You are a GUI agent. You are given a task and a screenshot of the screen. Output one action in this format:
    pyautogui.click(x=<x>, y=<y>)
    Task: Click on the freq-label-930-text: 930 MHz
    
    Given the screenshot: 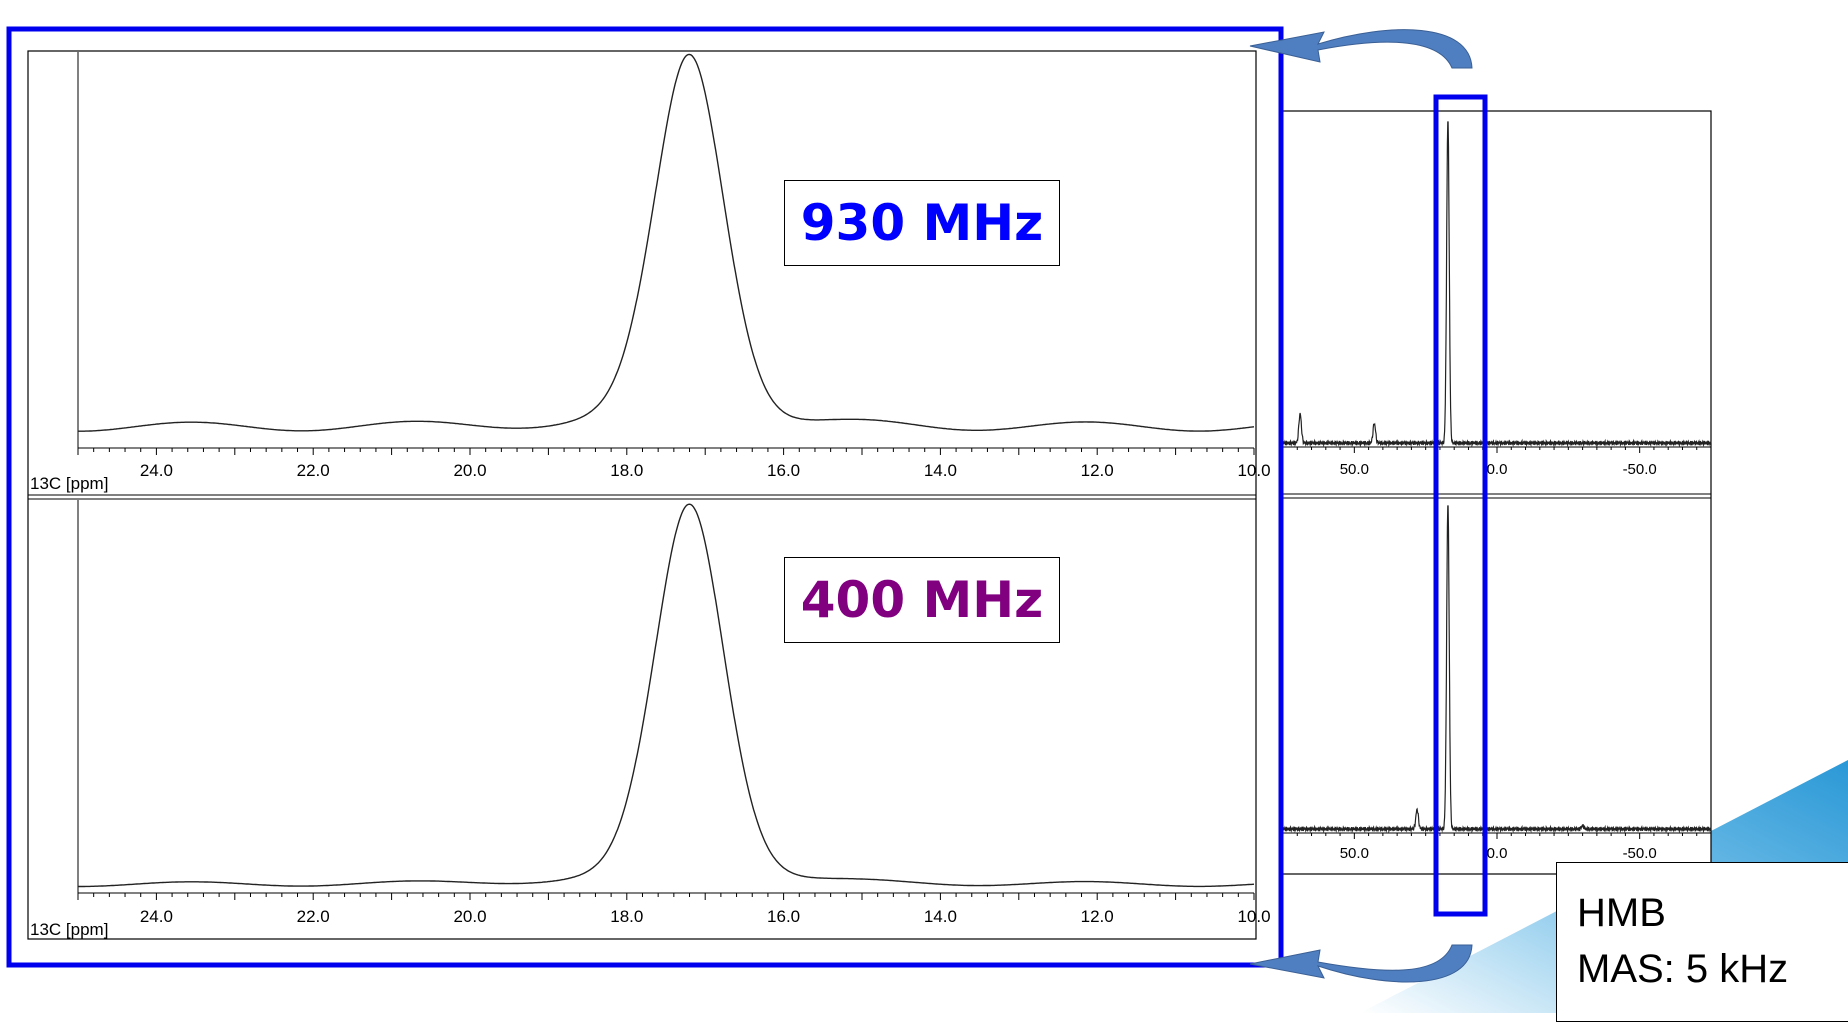 What is the action you would take?
    pyautogui.click(x=922, y=223)
    